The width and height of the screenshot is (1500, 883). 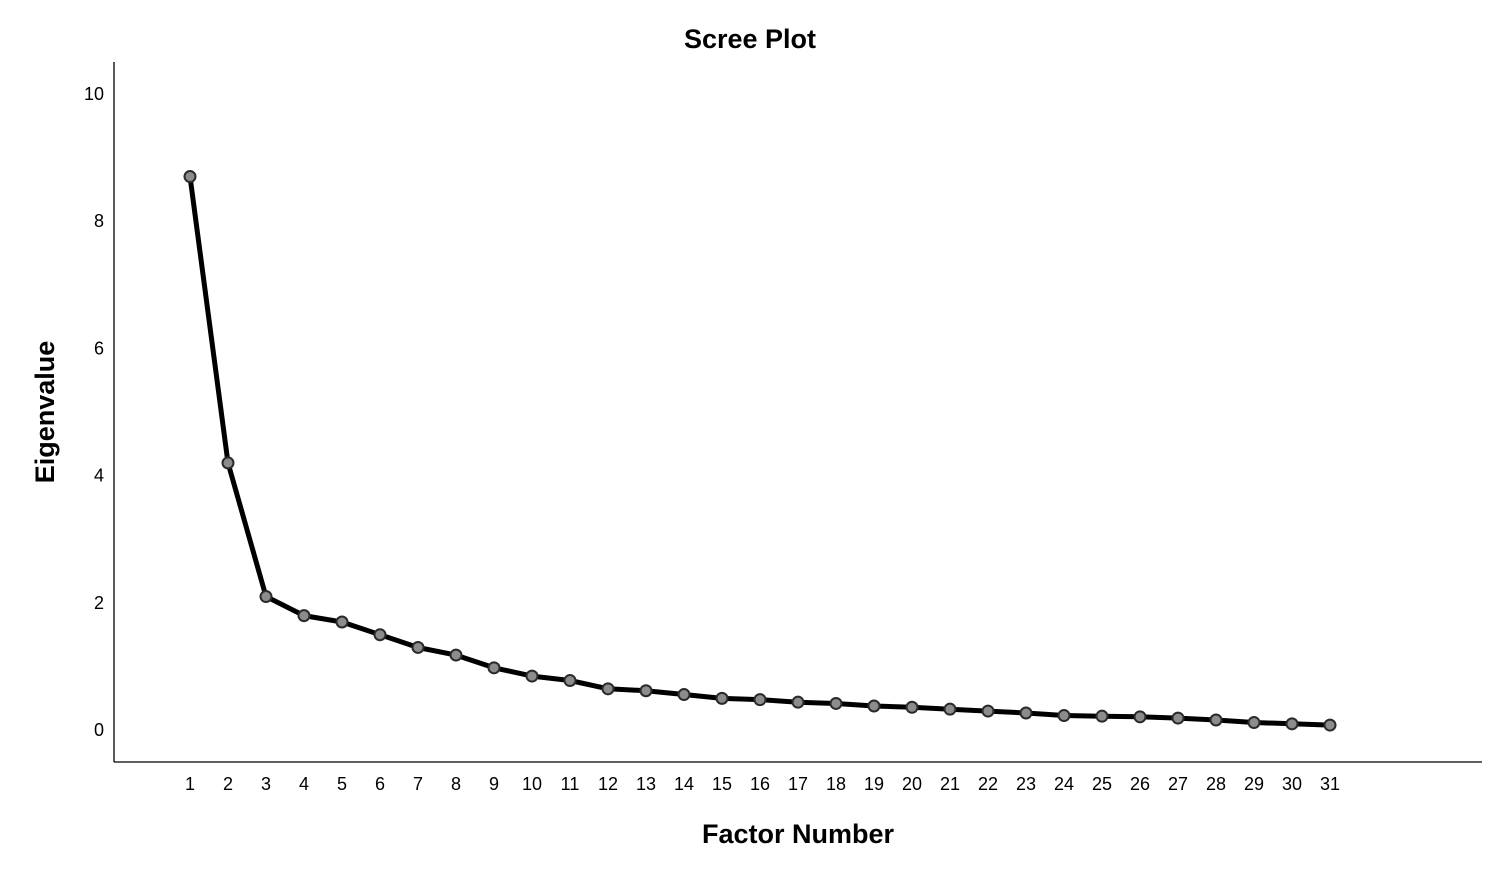 What do you see at coordinates (608, 784) in the screenshot?
I see `x-tick-label: 12` at bounding box center [608, 784].